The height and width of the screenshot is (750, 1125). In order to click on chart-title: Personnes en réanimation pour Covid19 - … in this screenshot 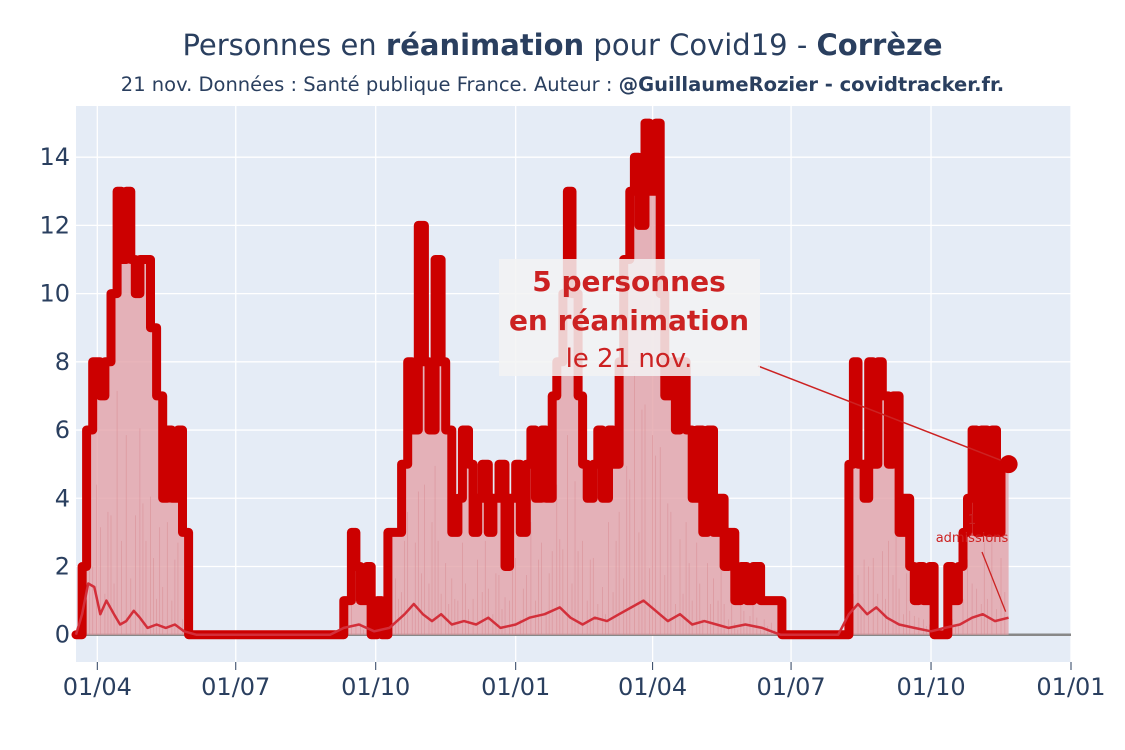, I will do `click(562, 45)`.